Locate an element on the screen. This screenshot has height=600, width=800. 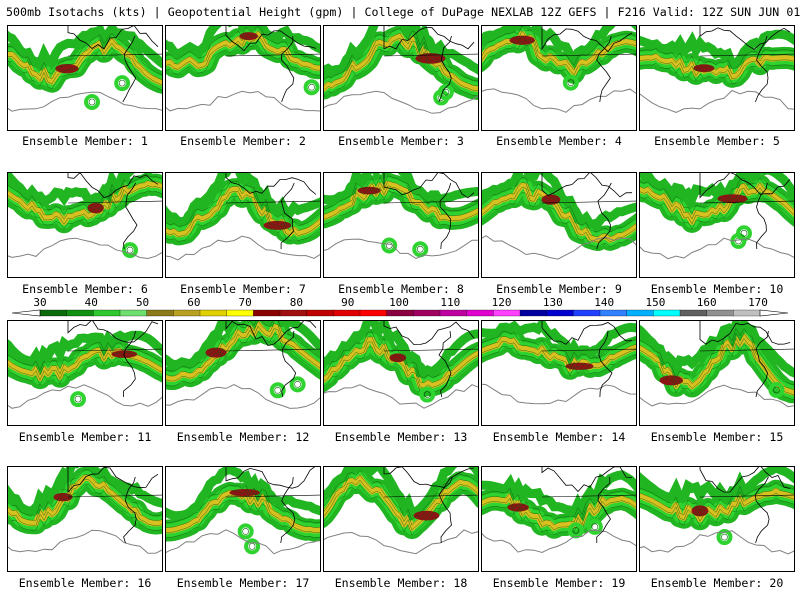
colorbar-left-arrow is located at coordinates (26, 313).